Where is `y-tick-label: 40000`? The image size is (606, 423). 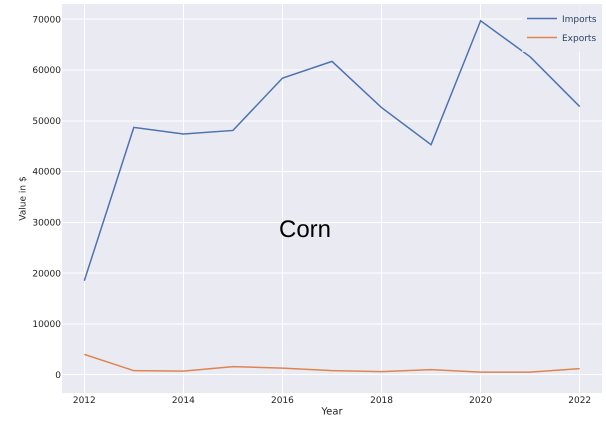
y-tick-label: 40000 is located at coordinates (47, 173).